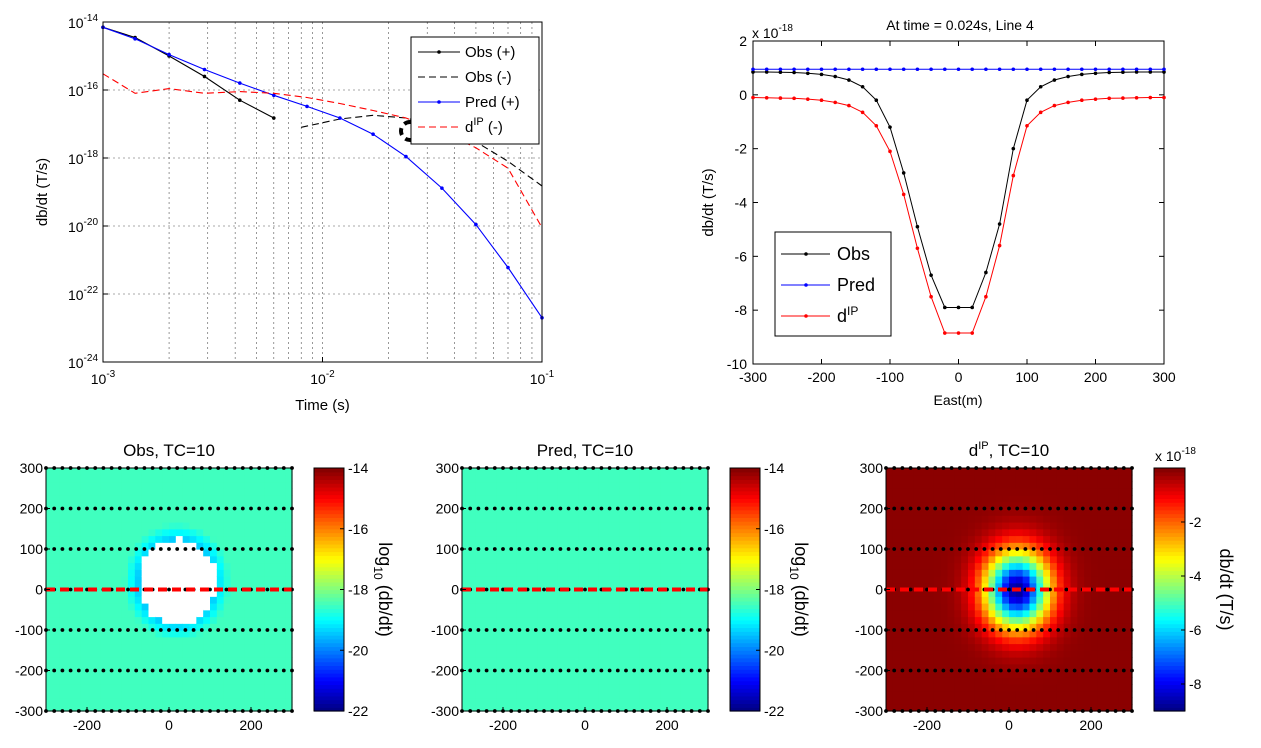 The image size is (1261, 748). Describe the element at coordinates (741, 149) in the screenshot. I see `y-tick-label: -2` at that location.